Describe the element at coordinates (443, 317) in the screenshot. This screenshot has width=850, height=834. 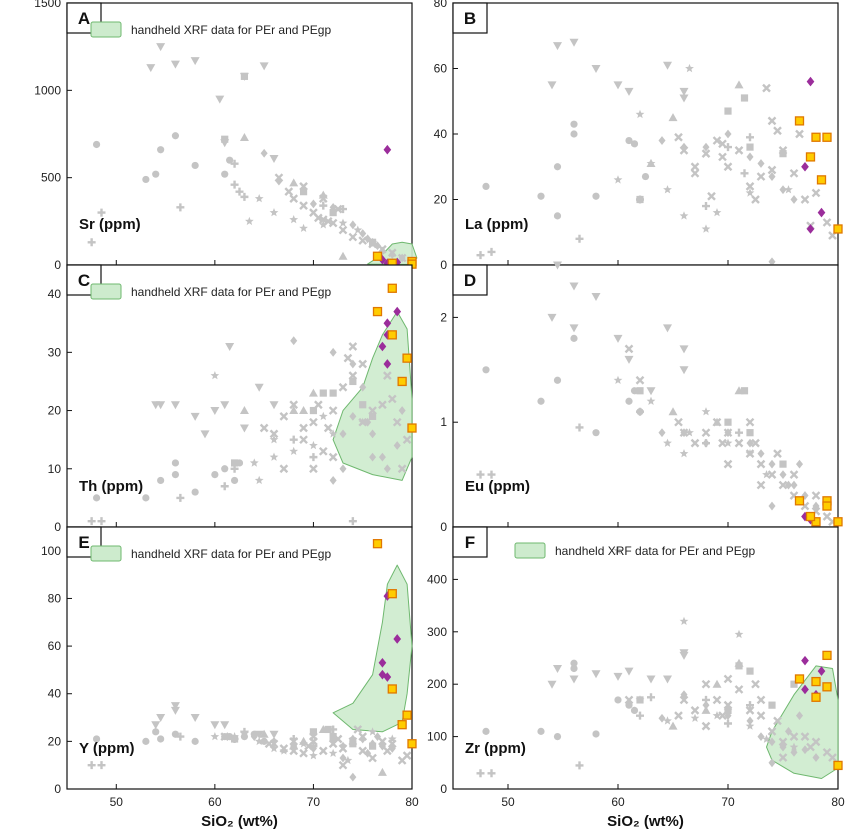
I see `y-tick-label: 2` at that location.